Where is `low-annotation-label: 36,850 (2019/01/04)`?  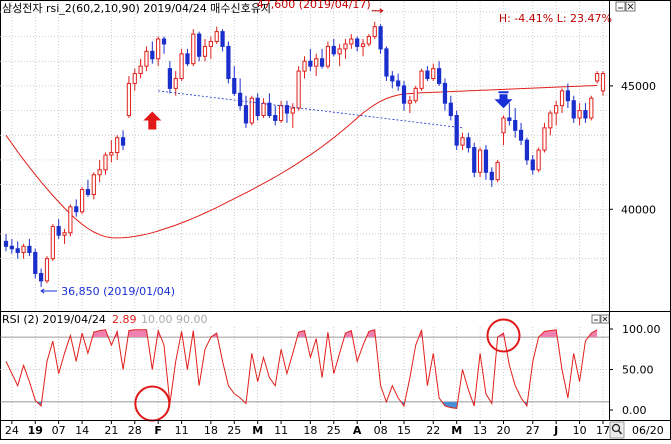
low-annotation-label: 36,850 (2019/01/04) is located at coordinates (118, 291).